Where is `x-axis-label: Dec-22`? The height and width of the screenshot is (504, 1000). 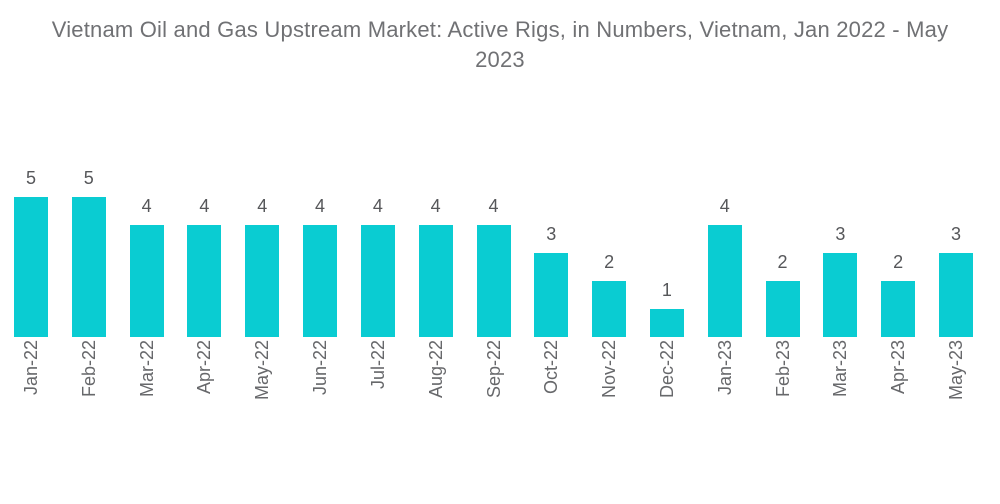 x-axis-label: Dec-22 is located at coordinates (666, 369).